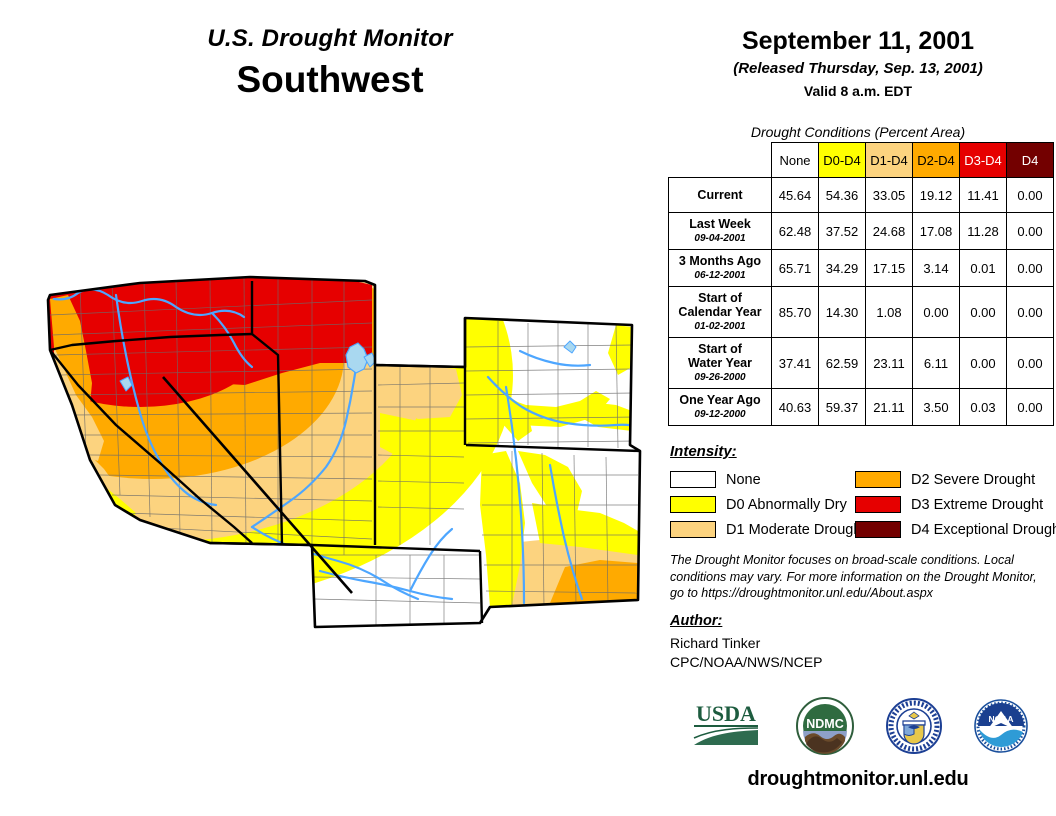 The width and height of the screenshot is (1056, 816). I want to click on author-heading: Author:, so click(696, 621).